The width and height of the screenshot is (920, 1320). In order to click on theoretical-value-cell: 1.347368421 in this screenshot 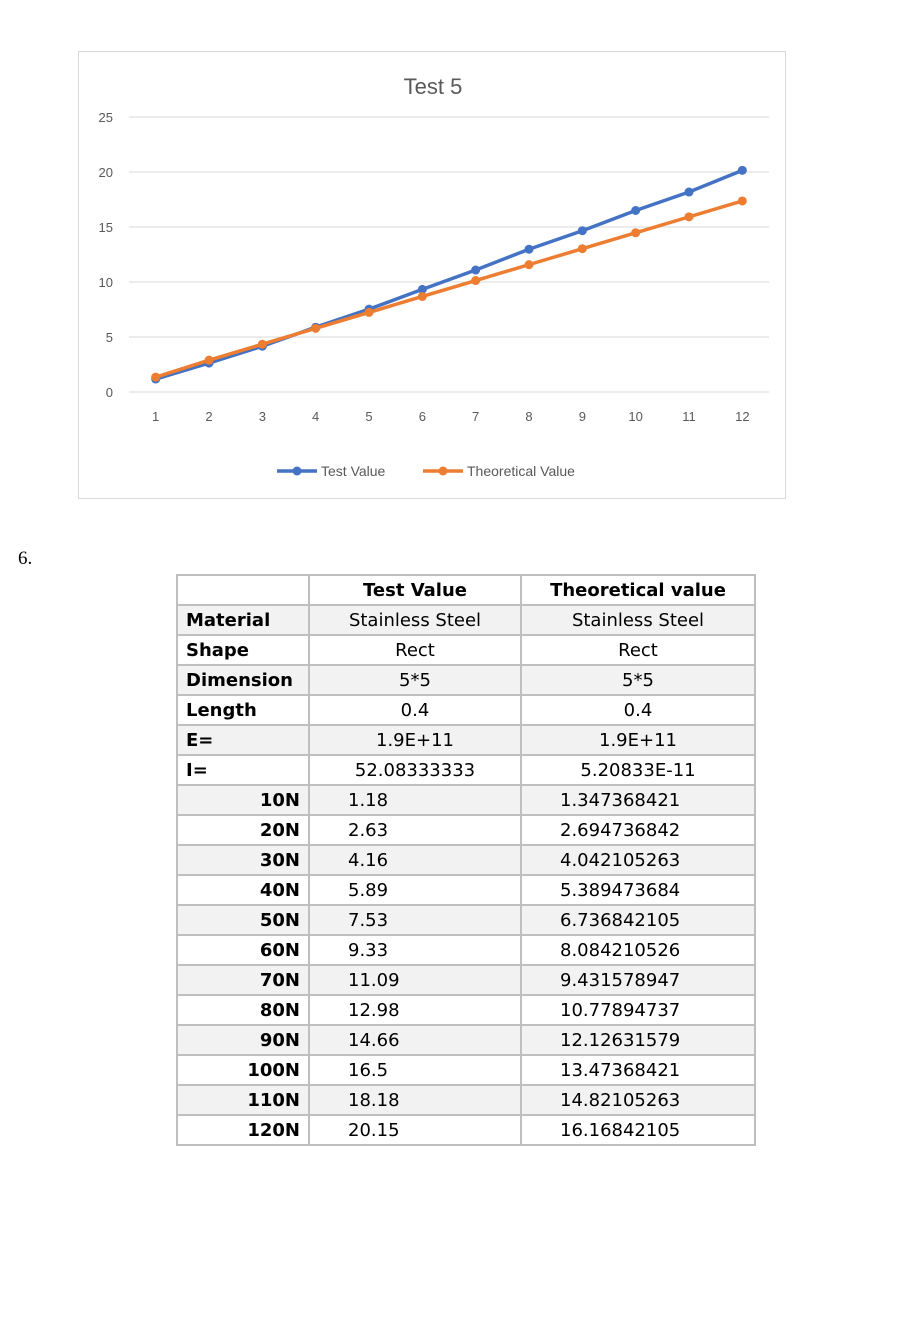, I will do `click(638, 800)`.